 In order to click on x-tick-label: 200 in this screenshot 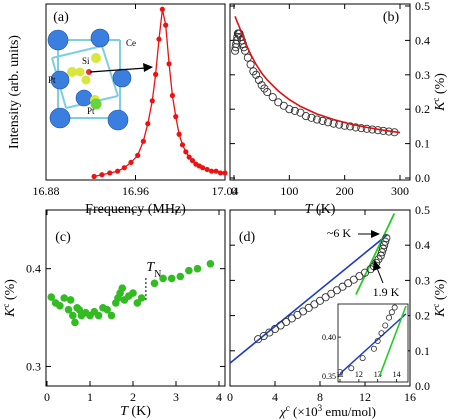, I will do `click(345, 191)`.